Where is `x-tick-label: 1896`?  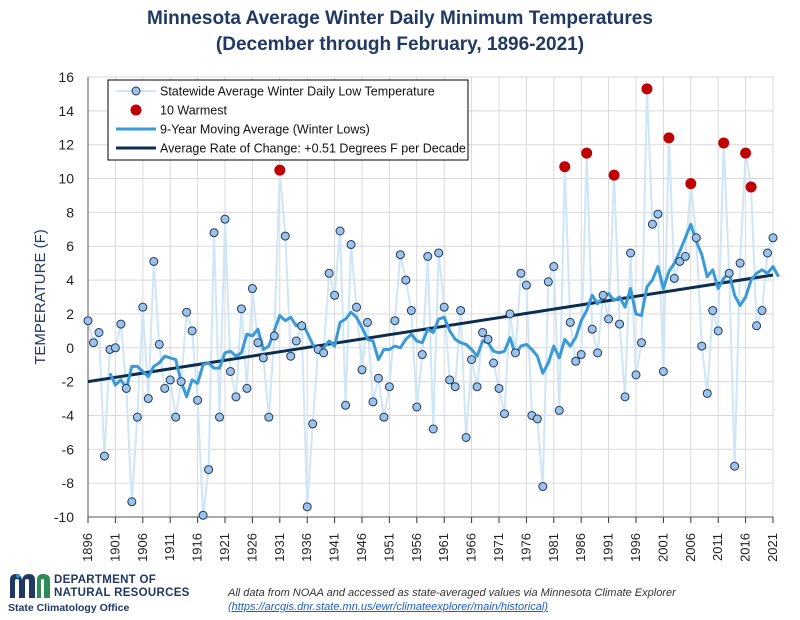 x-tick-label: 1896 is located at coordinates (87, 547).